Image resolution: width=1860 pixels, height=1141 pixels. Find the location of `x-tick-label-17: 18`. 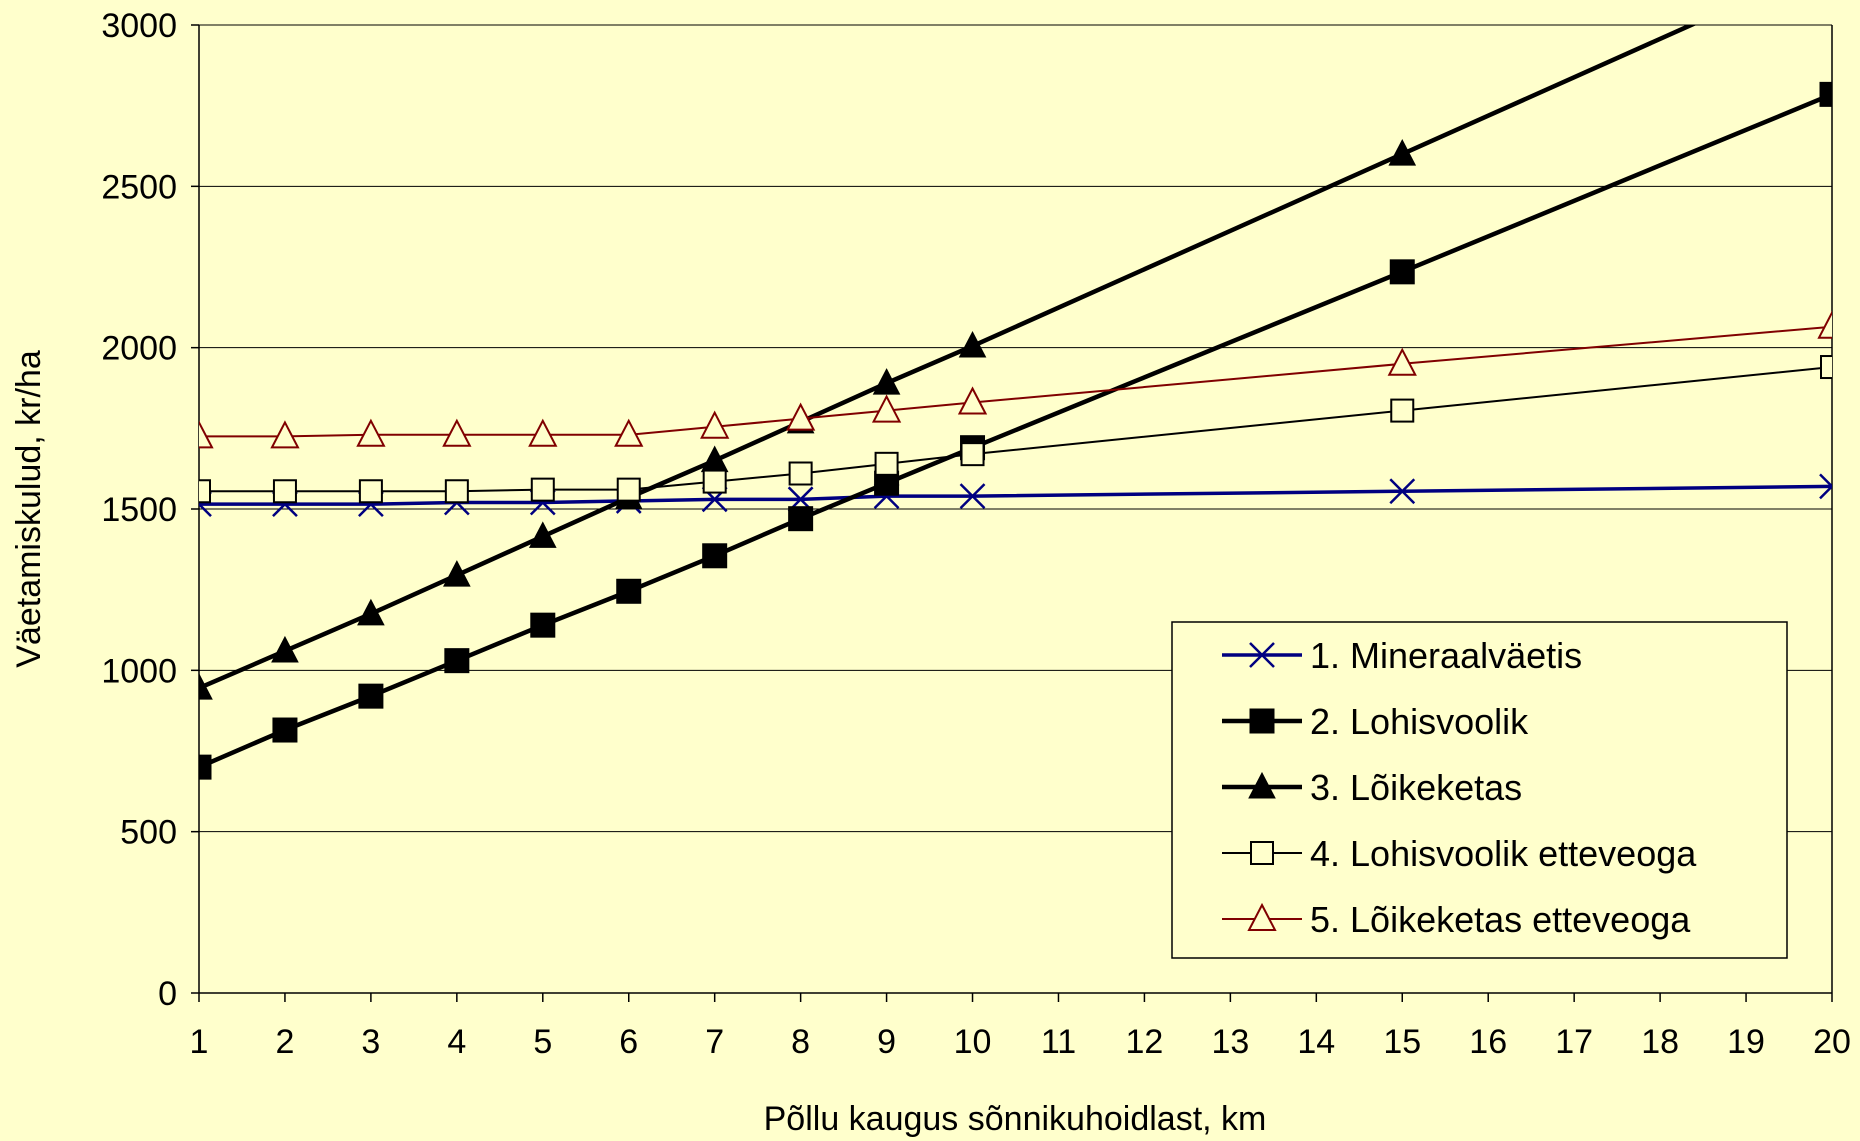

x-tick-label-17: 18 is located at coordinates (1660, 1042).